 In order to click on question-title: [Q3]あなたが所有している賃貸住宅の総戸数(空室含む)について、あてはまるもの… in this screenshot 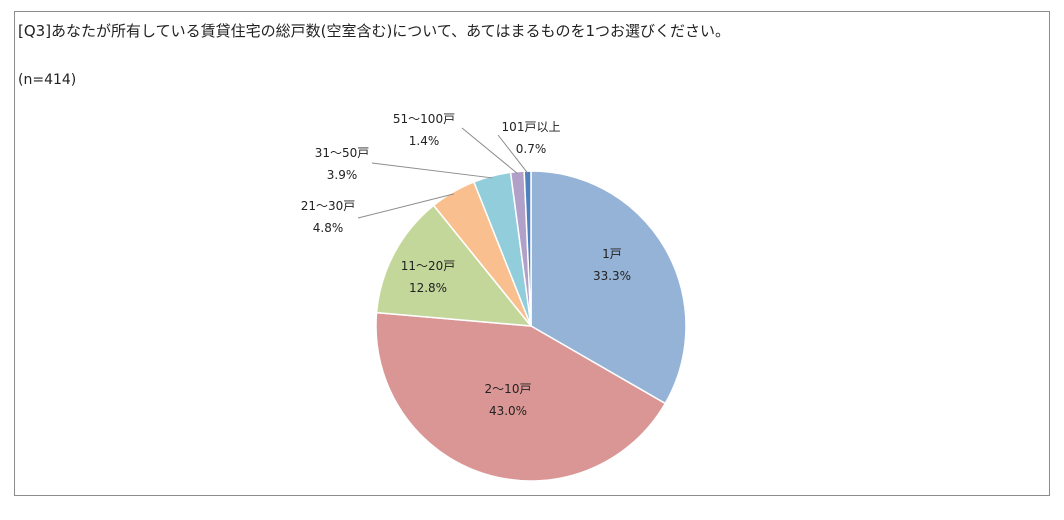, I will do `click(374, 31)`.